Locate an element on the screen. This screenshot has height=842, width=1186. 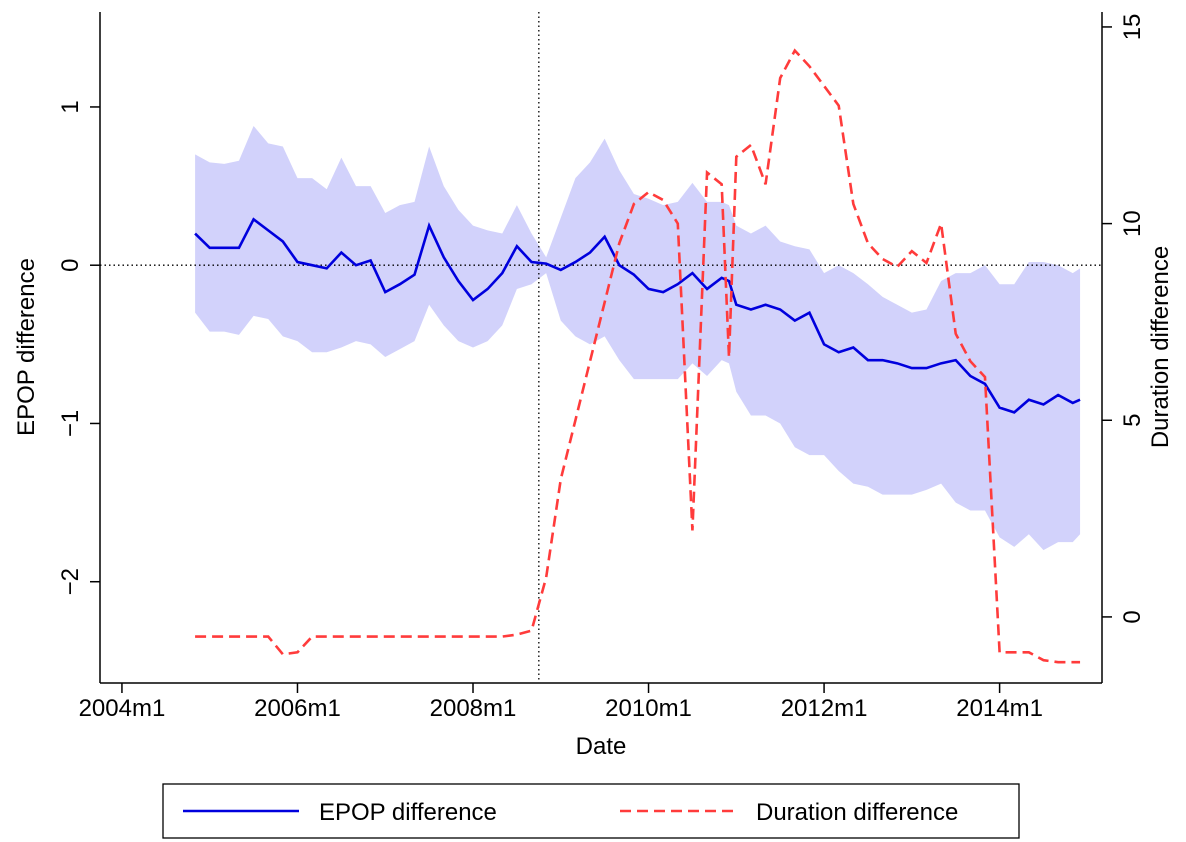
y2-axis-title: Duration difference is located at coordinates (1160, 347).